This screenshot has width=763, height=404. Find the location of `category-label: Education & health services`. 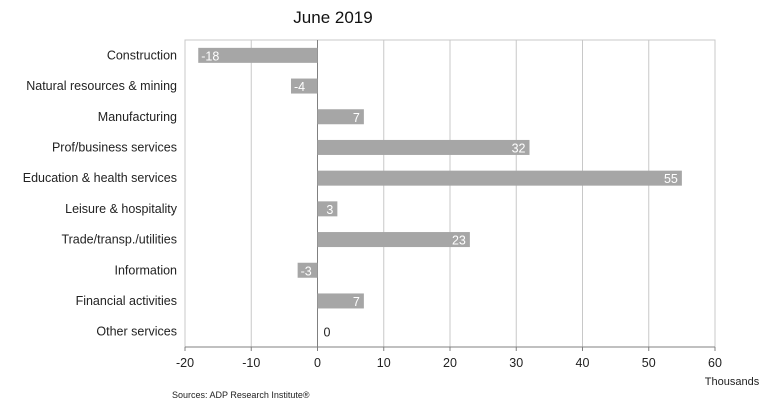

category-label: Education & health services is located at coordinates (100, 178).